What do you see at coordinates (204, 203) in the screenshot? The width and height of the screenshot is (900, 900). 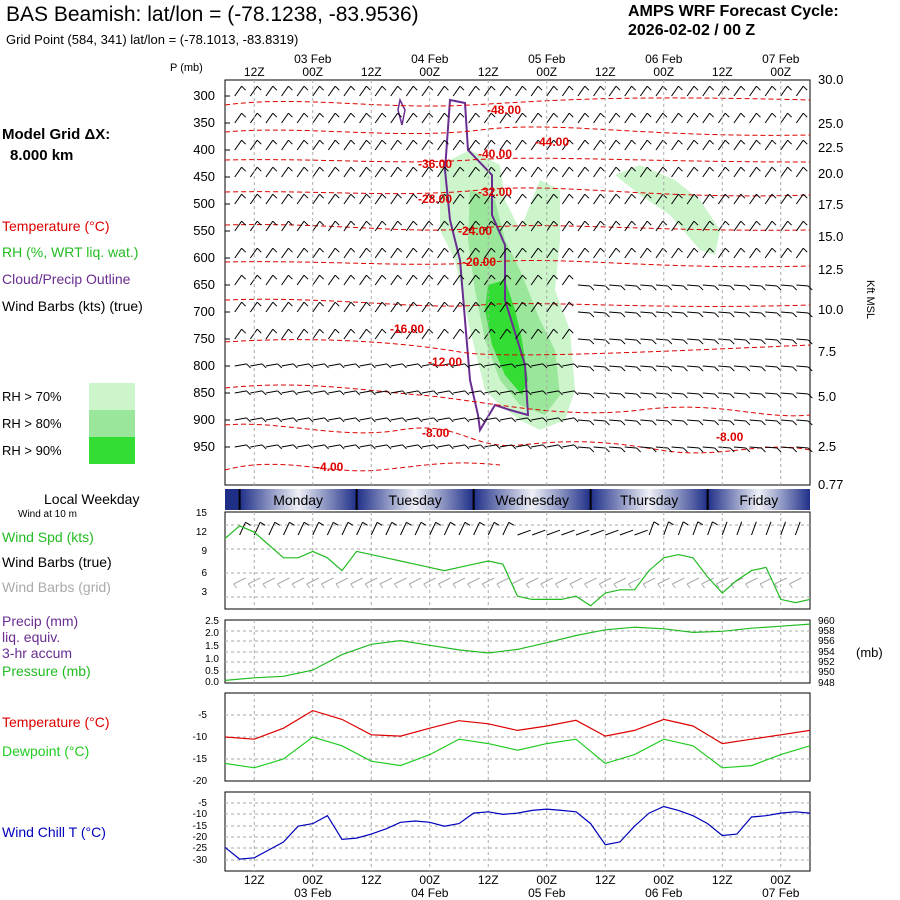 I see `pressure-tick-label: 500` at bounding box center [204, 203].